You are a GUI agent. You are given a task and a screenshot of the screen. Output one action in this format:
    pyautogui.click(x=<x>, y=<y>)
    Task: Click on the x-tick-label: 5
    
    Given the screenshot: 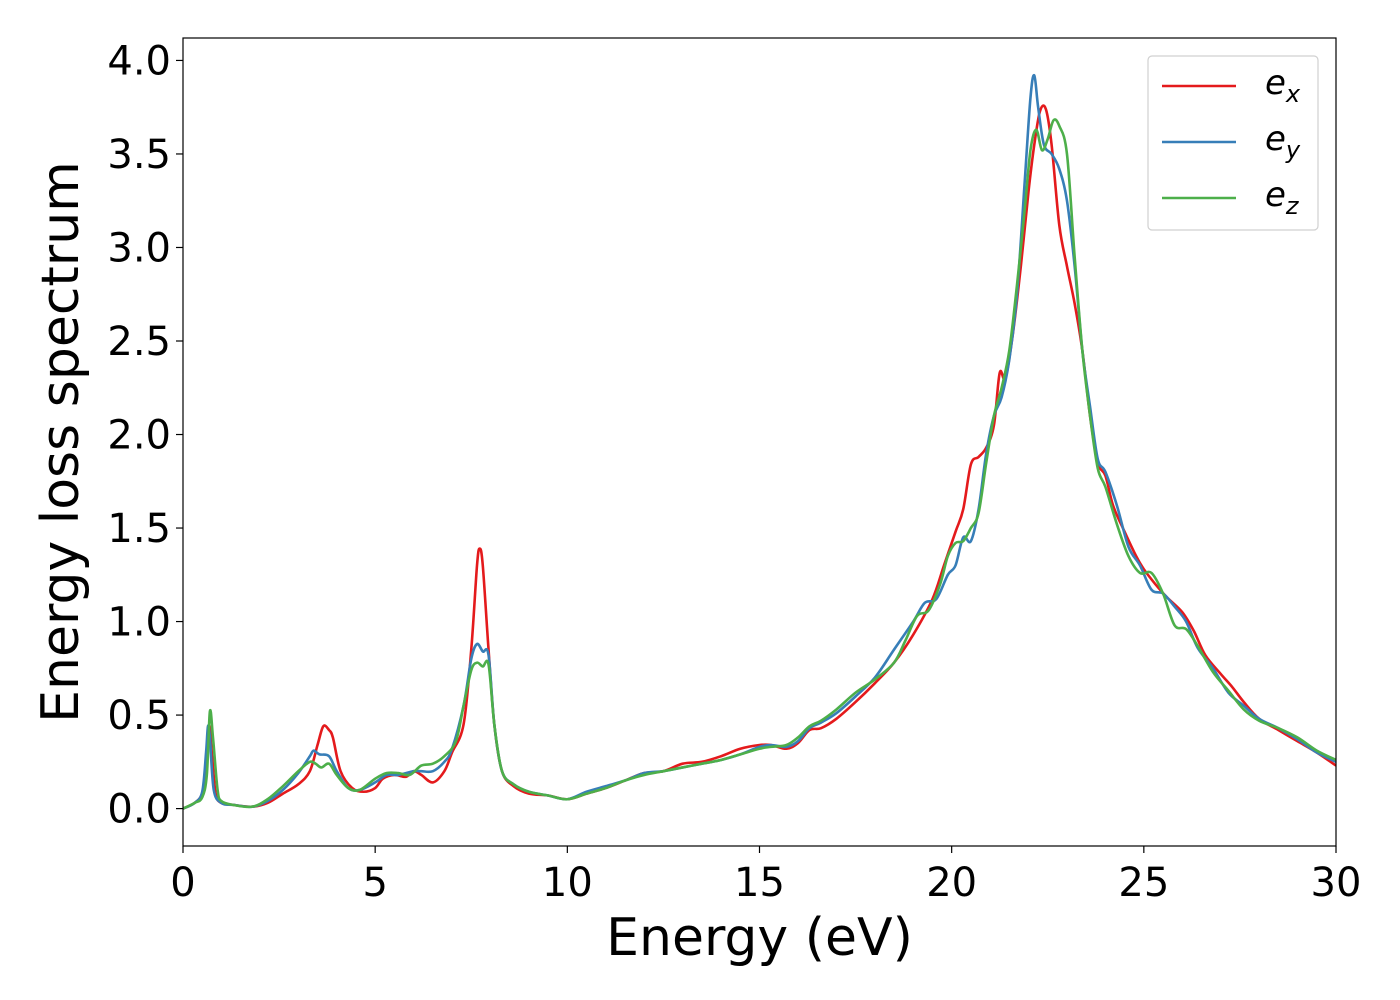 What is the action you would take?
    pyautogui.click(x=374, y=883)
    